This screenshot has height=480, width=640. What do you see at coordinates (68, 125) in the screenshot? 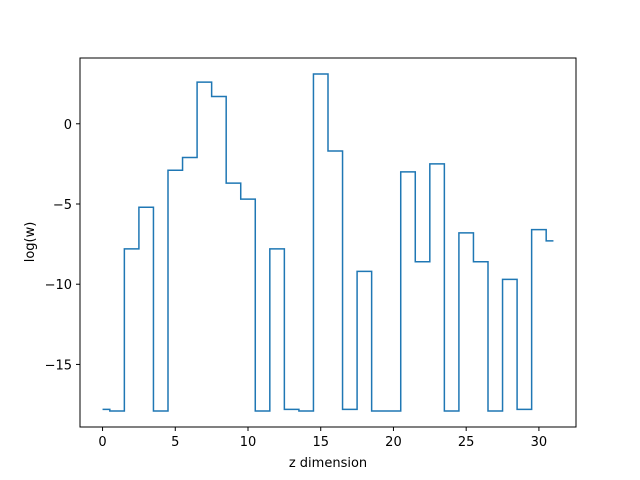
I see `y-tick-label: 0` at bounding box center [68, 125].